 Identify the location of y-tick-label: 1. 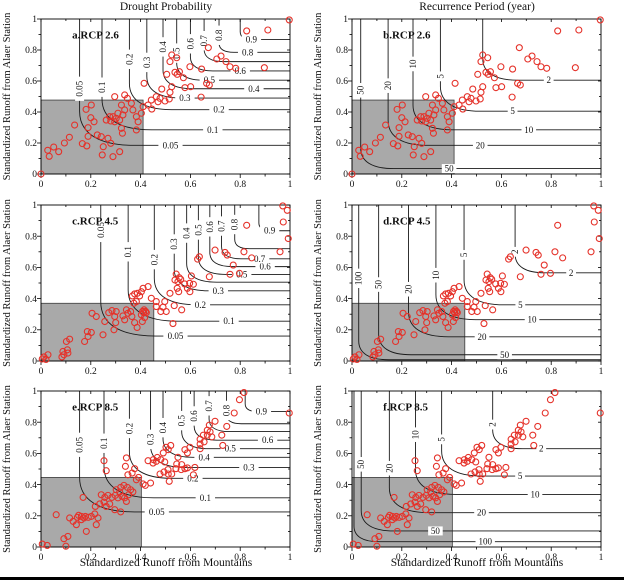
(34, 392).